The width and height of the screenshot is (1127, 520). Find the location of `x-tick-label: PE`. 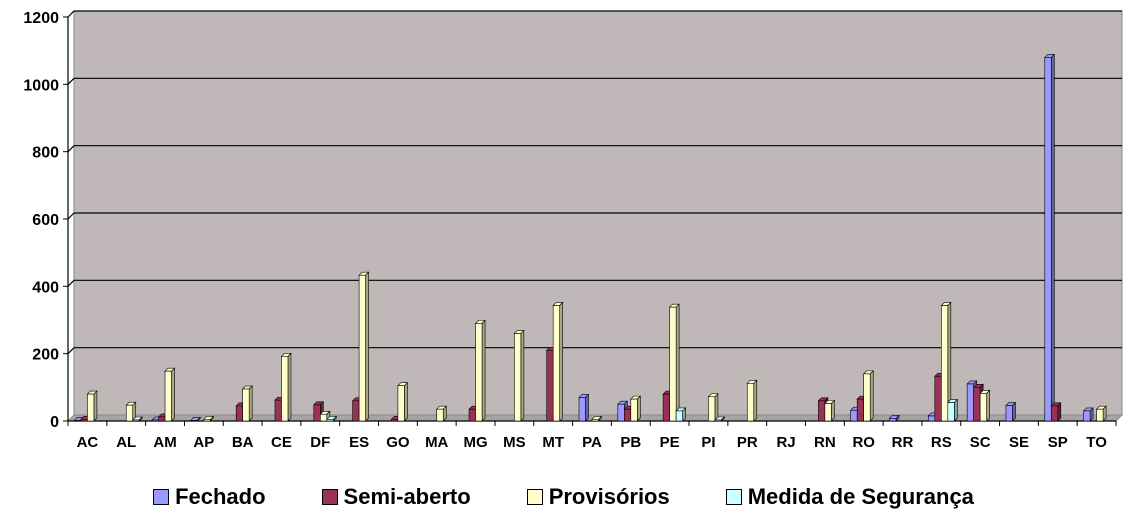

x-tick-label: PE is located at coordinates (670, 442).